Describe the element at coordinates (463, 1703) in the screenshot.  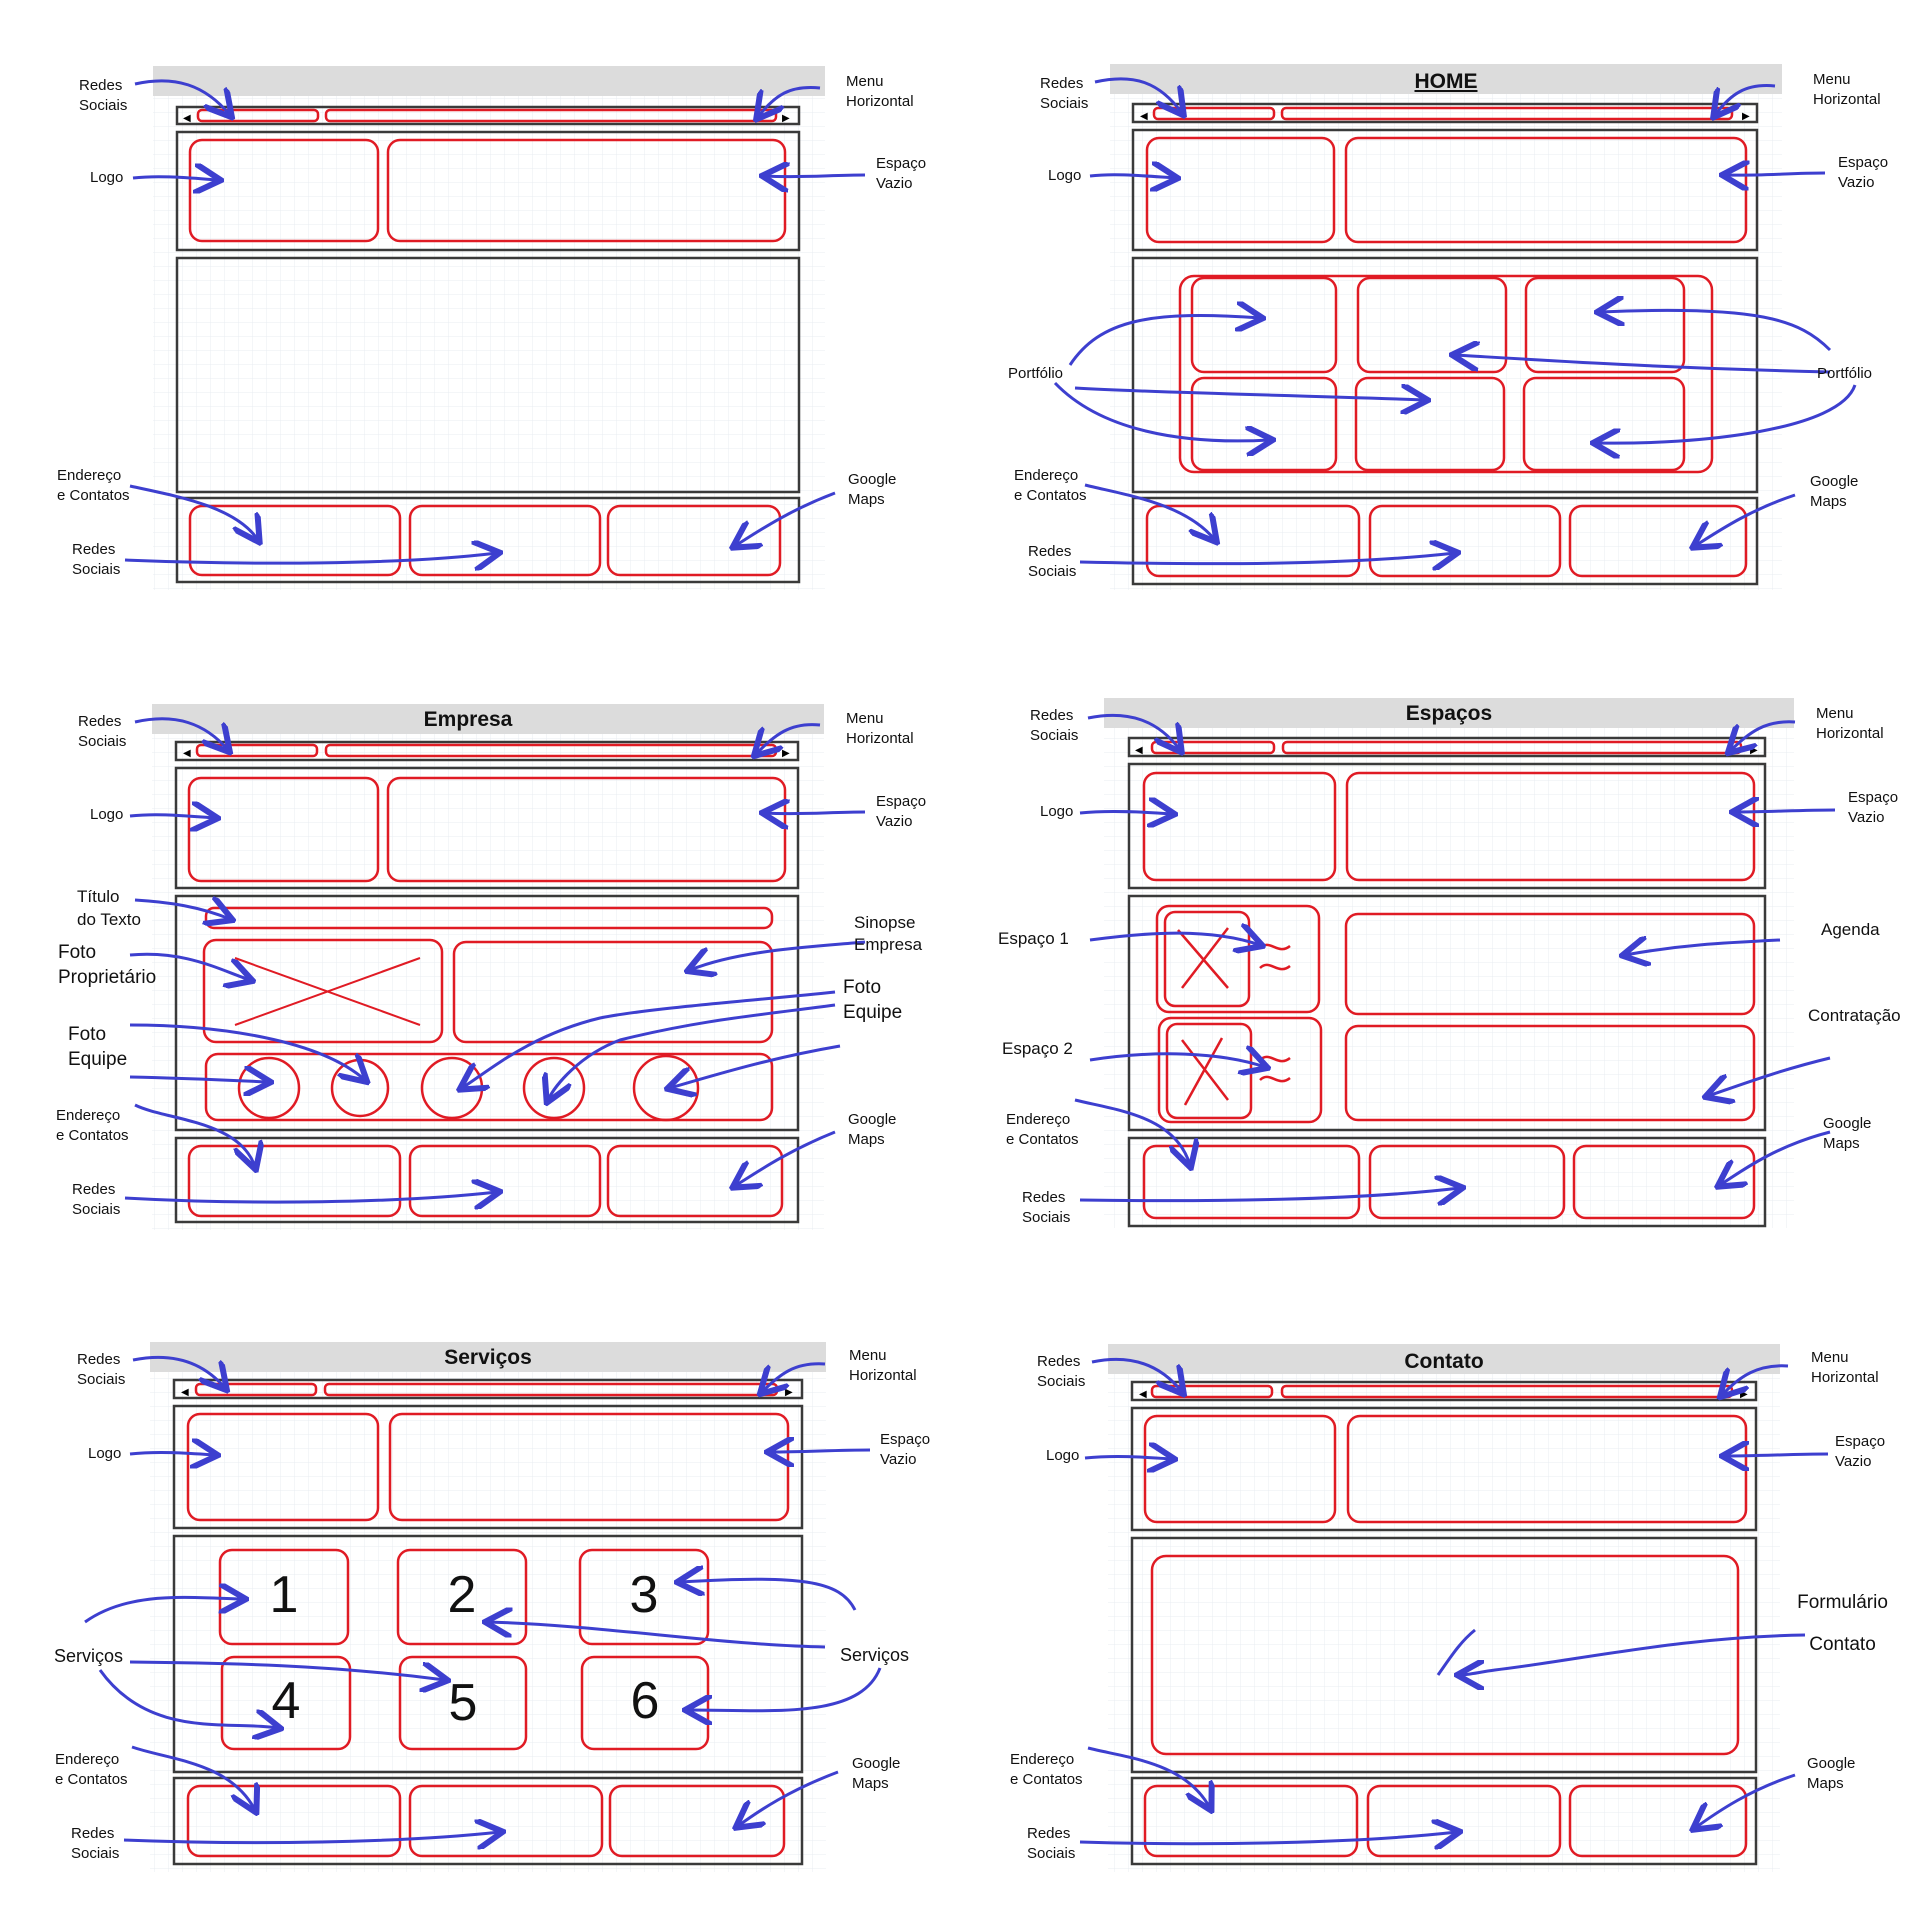
I see `service-number-5: 5` at that location.